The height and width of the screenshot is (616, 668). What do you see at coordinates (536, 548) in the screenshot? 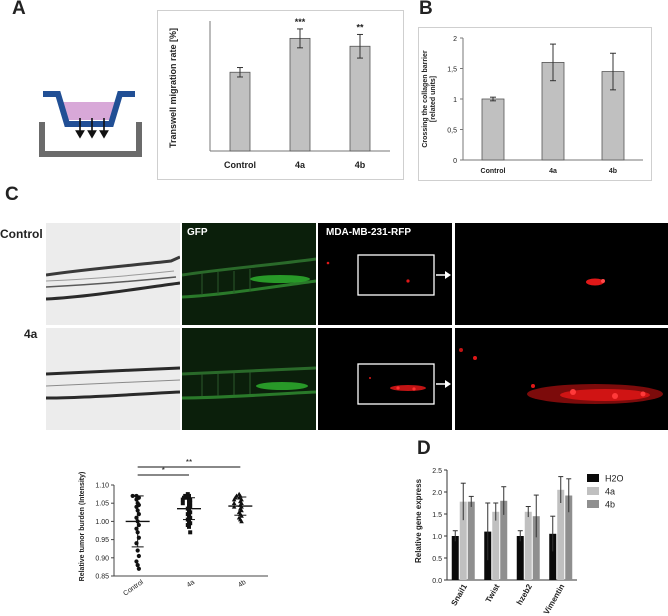
I see `chart-d-bar-hzeb2-4b` at bounding box center [536, 548].